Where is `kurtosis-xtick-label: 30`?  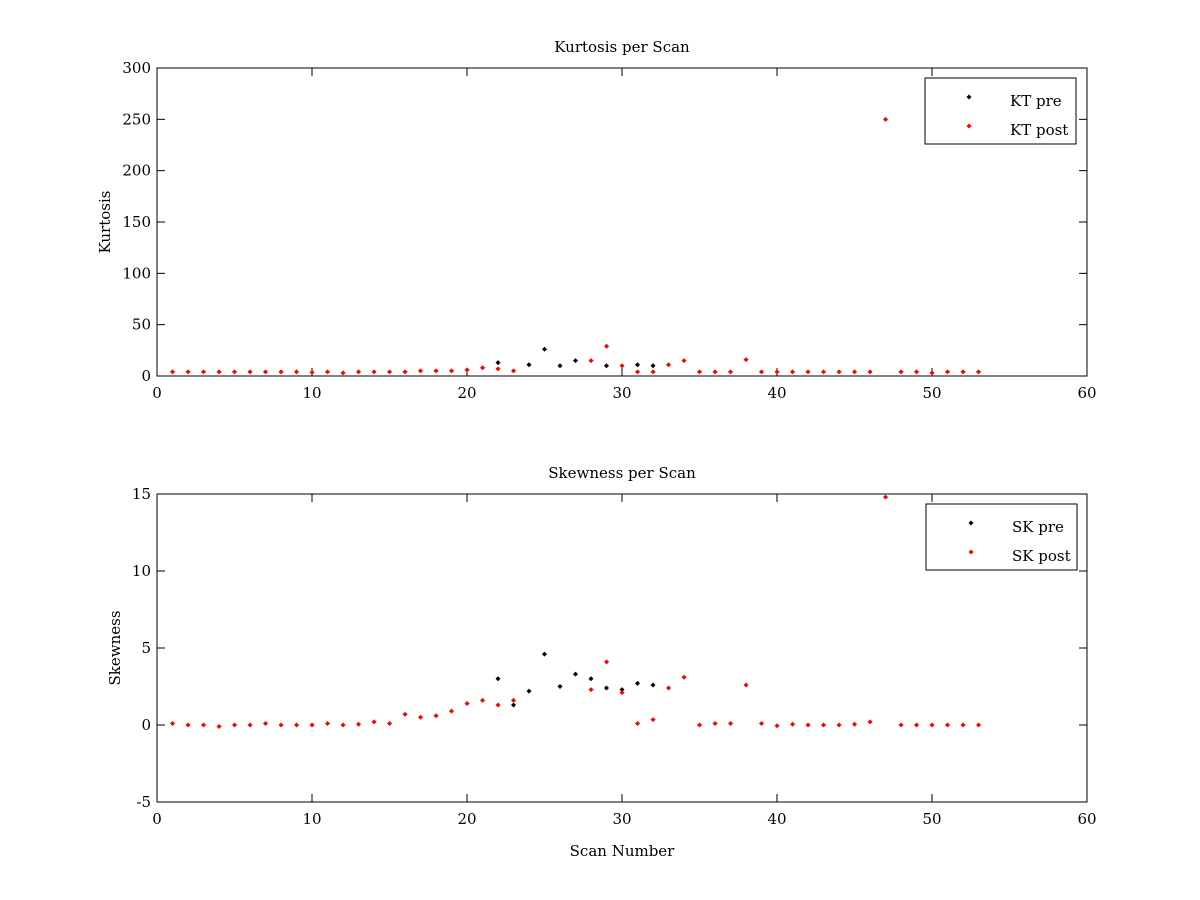 kurtosis-xtick-label: 30 is located at coordinates (621, 393).